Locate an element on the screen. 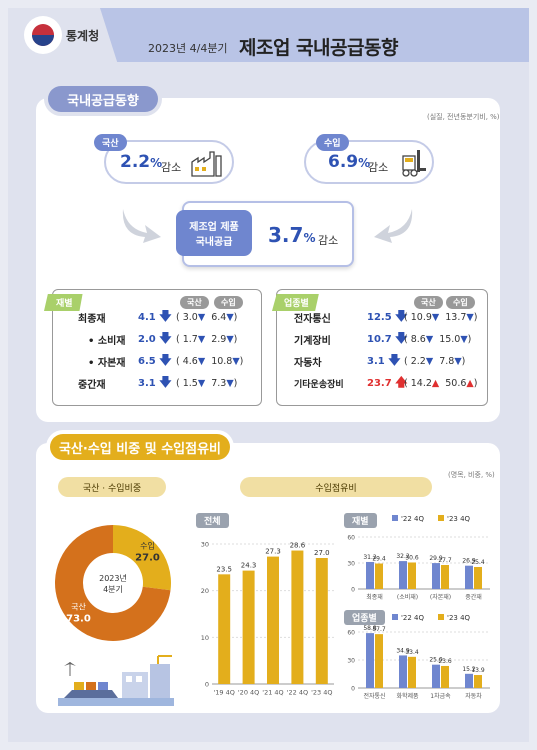 Image resolution: width=537 pixels, height=750 pixels. industry-row-name: 기계장비 is located at coordinates (312, 341).